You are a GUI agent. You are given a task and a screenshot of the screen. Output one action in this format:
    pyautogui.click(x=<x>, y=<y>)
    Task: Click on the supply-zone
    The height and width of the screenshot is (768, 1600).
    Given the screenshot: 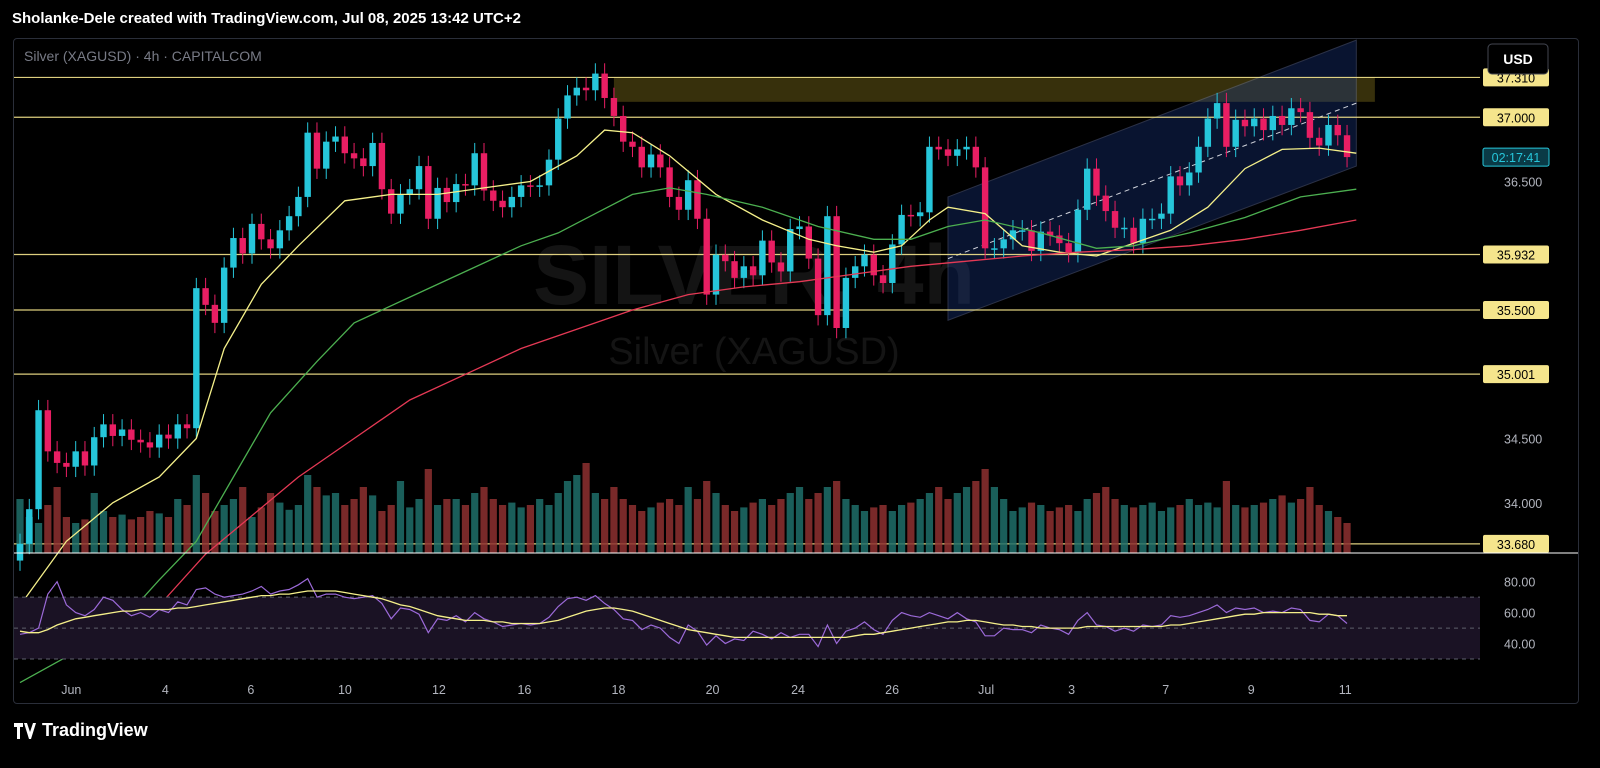 What is the action you would take?
    pyautogui.click(x=994, y=89)
    